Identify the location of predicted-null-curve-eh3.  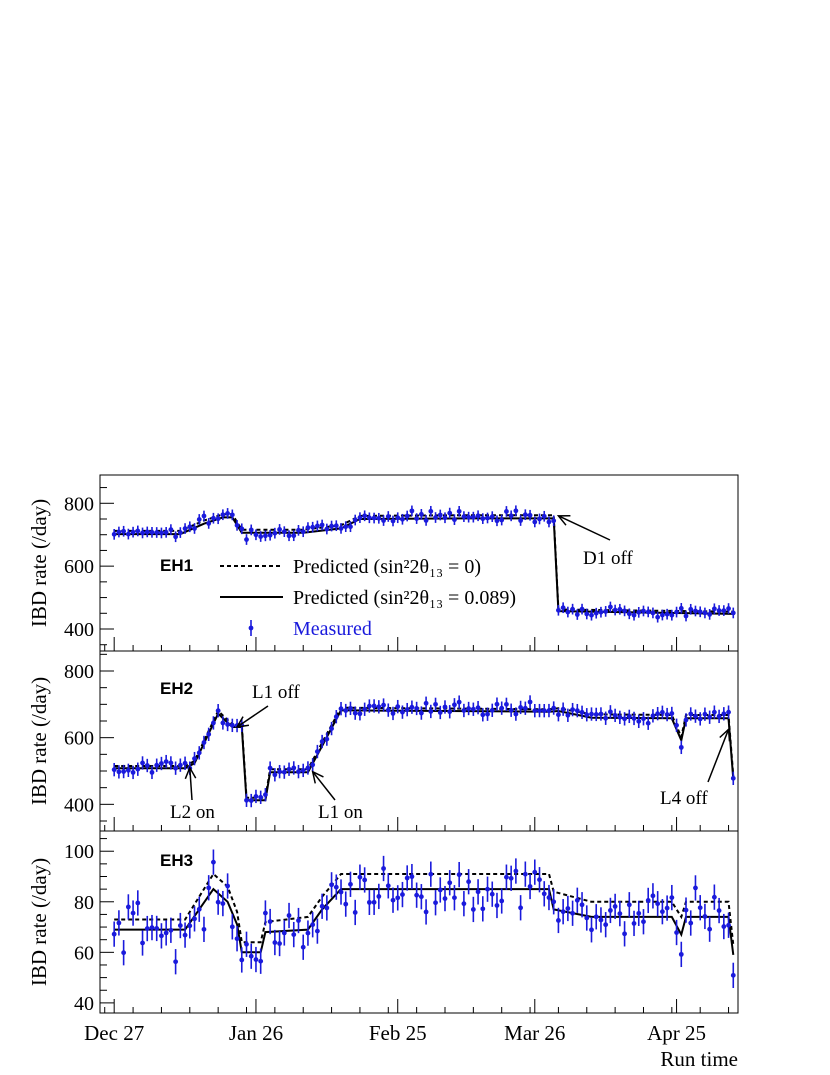
(424, 908).